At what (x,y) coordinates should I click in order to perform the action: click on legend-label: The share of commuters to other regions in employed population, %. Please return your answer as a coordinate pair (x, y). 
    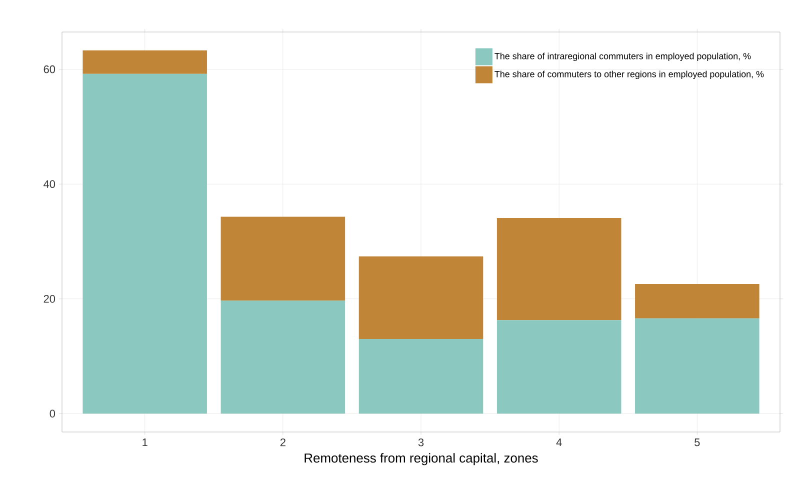
    Looking at the image, I should click on (629, 75).